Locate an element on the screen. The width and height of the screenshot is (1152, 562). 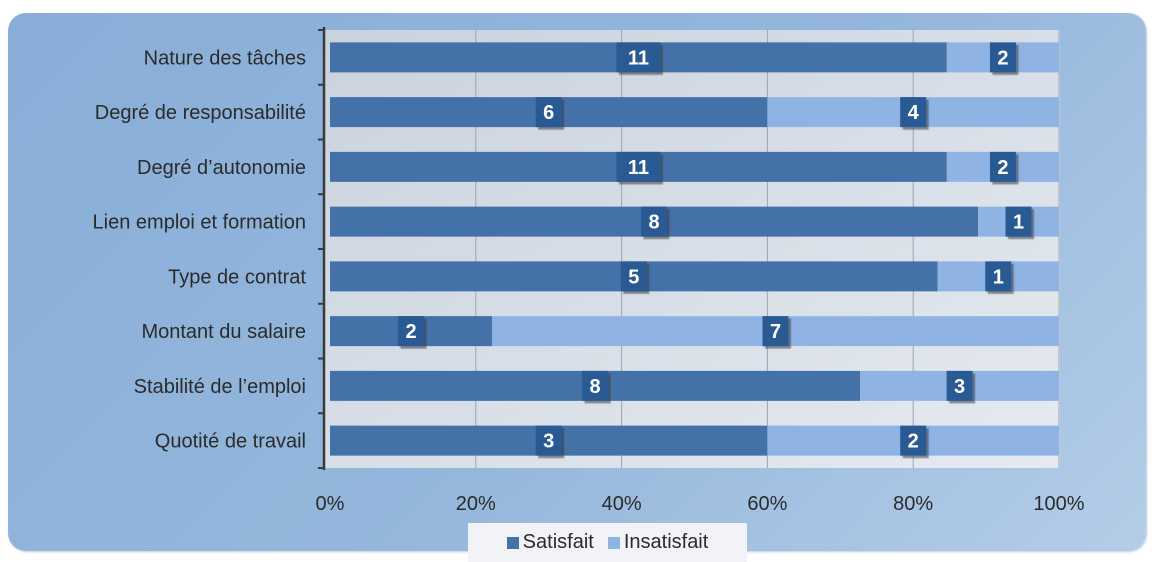
data-label-insatisfait: 3 is located at coordinates (959, 387).